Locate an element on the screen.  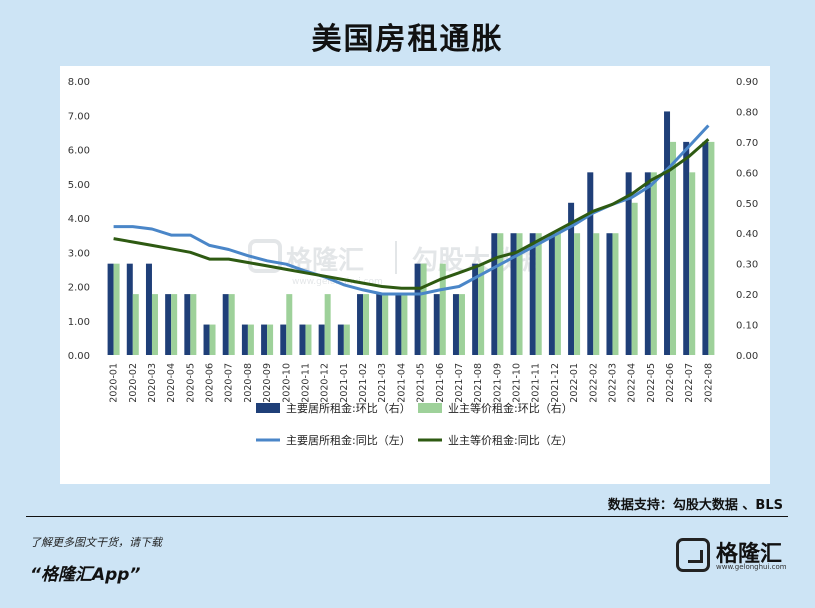
x-tick-label: 2020-08 is located at coordinates (248, 383).